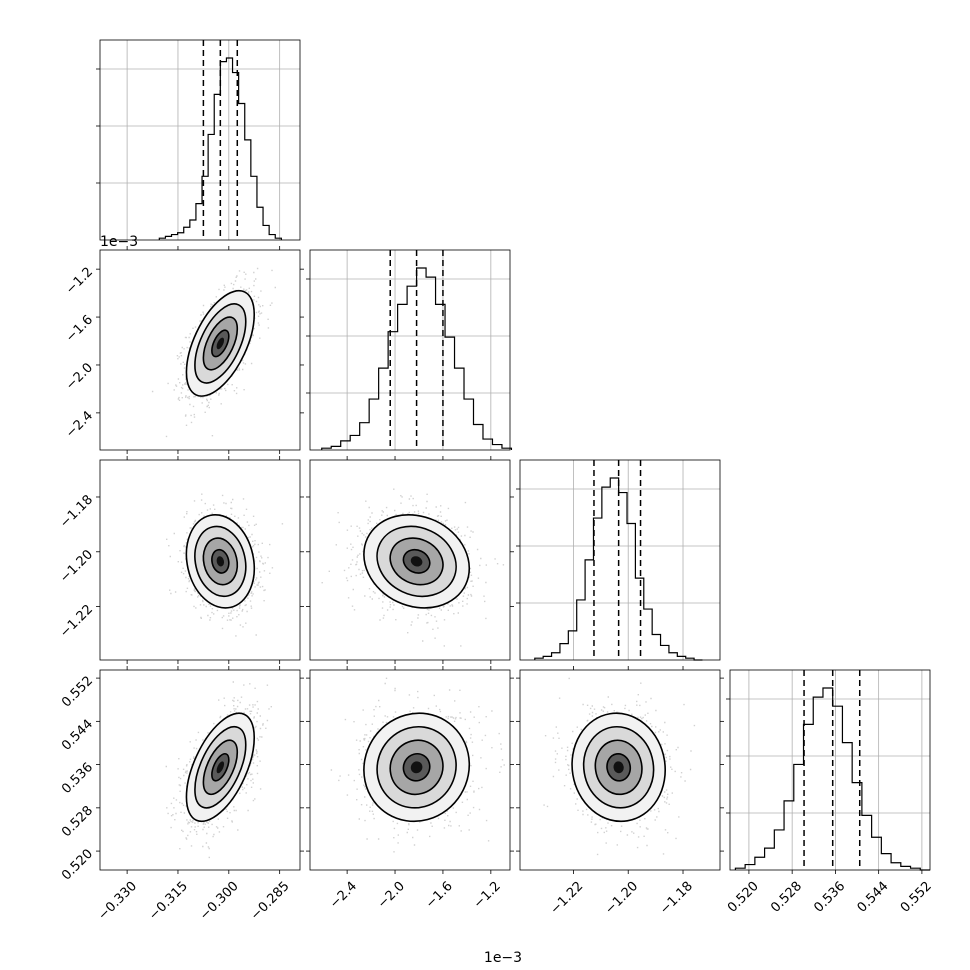 The width and height of the screenshot is (970, 970). Describe the element at coordinates (343, 895) in the screenshot. I see `x-tick-label-p1: −2.4` at that location.